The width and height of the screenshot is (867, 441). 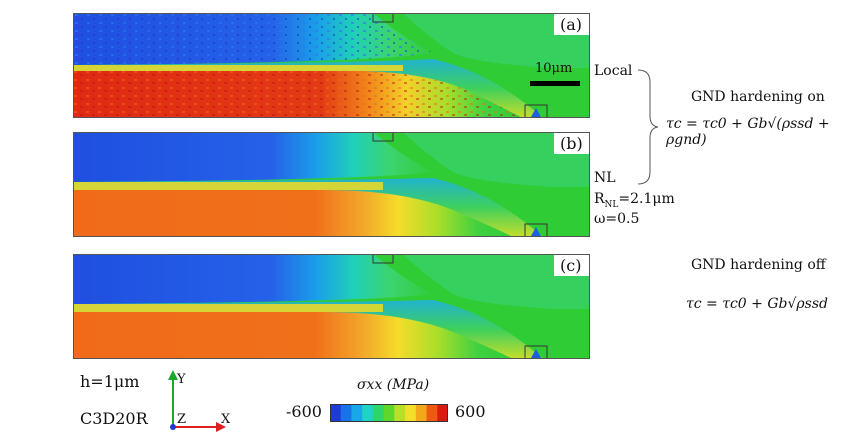 What do you see at coordinates (331, 306) in the screenshot?
I see `contour-panel-c: (c)` at bounding box center [331, 306].